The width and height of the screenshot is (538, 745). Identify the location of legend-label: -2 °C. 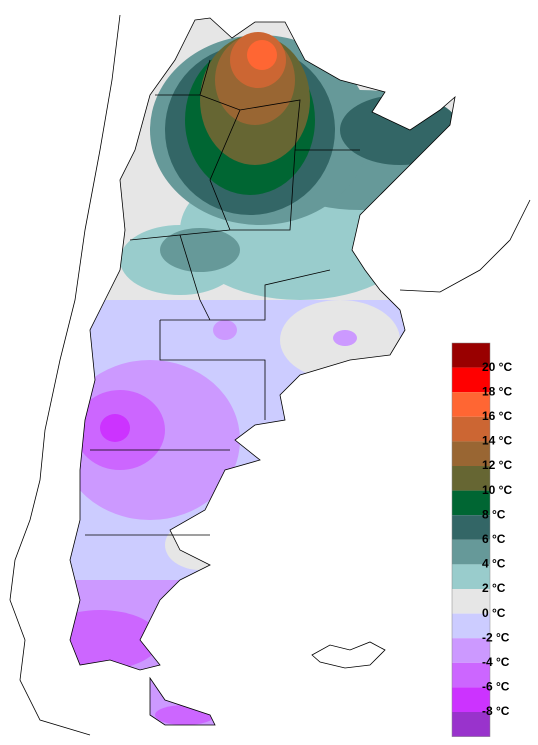
(496, 637).